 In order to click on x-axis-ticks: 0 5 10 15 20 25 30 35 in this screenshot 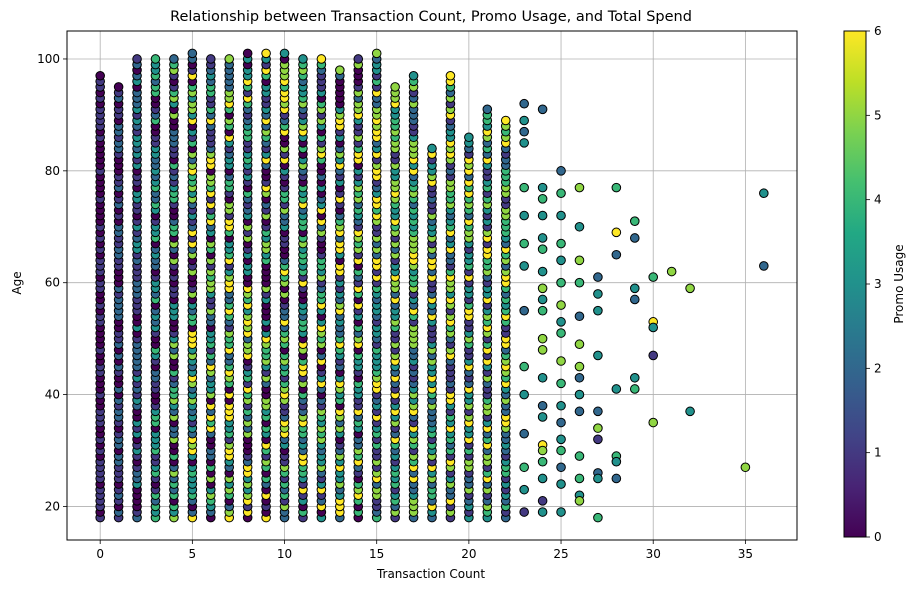, I will do `click(424, 550)`.